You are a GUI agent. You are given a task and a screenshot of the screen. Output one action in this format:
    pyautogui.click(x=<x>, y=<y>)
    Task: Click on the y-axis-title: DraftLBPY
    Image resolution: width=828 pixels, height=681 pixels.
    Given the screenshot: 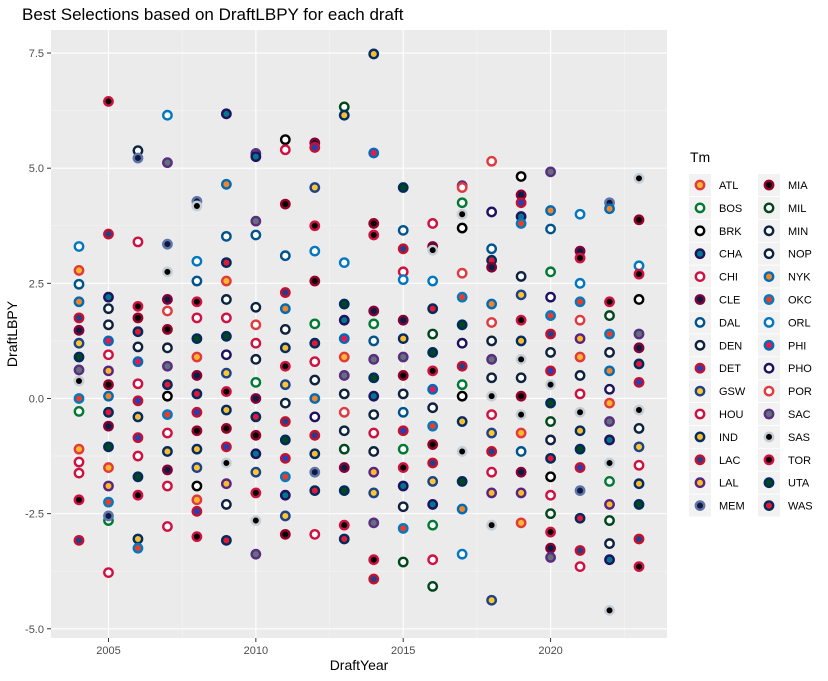 What is the action you would take?
    pyautogui.click(x=12, y=333)
    